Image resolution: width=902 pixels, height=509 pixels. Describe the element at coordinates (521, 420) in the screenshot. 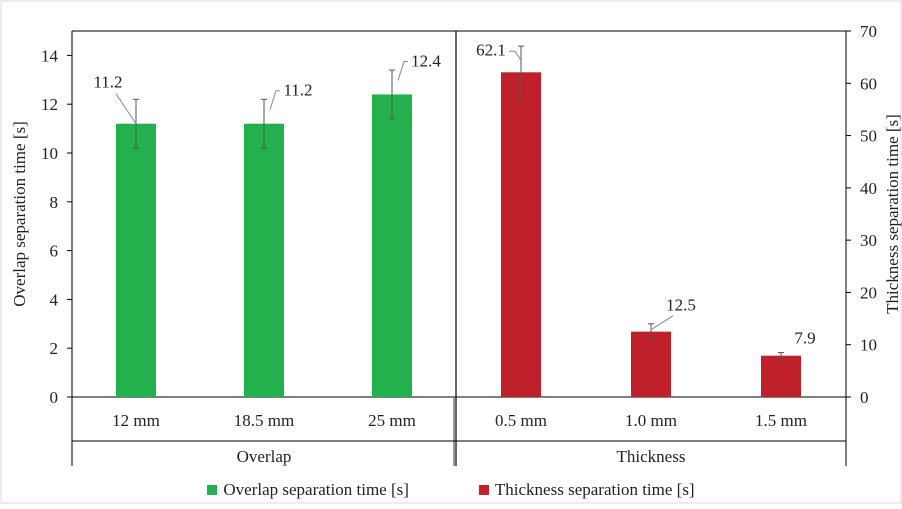

I see `x-category-label: 0.5 mm` at that location.